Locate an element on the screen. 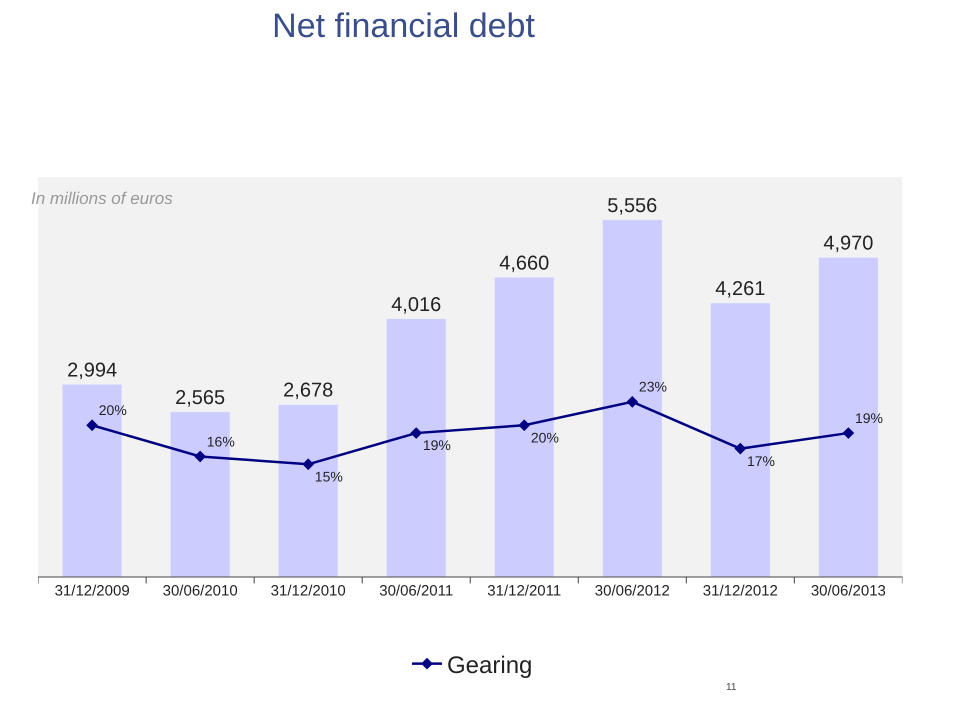 Image resolution: width=955 pixels, height=723 pixels. x-tick-label: 30/06/2013 is located at coordinates (848, 591).